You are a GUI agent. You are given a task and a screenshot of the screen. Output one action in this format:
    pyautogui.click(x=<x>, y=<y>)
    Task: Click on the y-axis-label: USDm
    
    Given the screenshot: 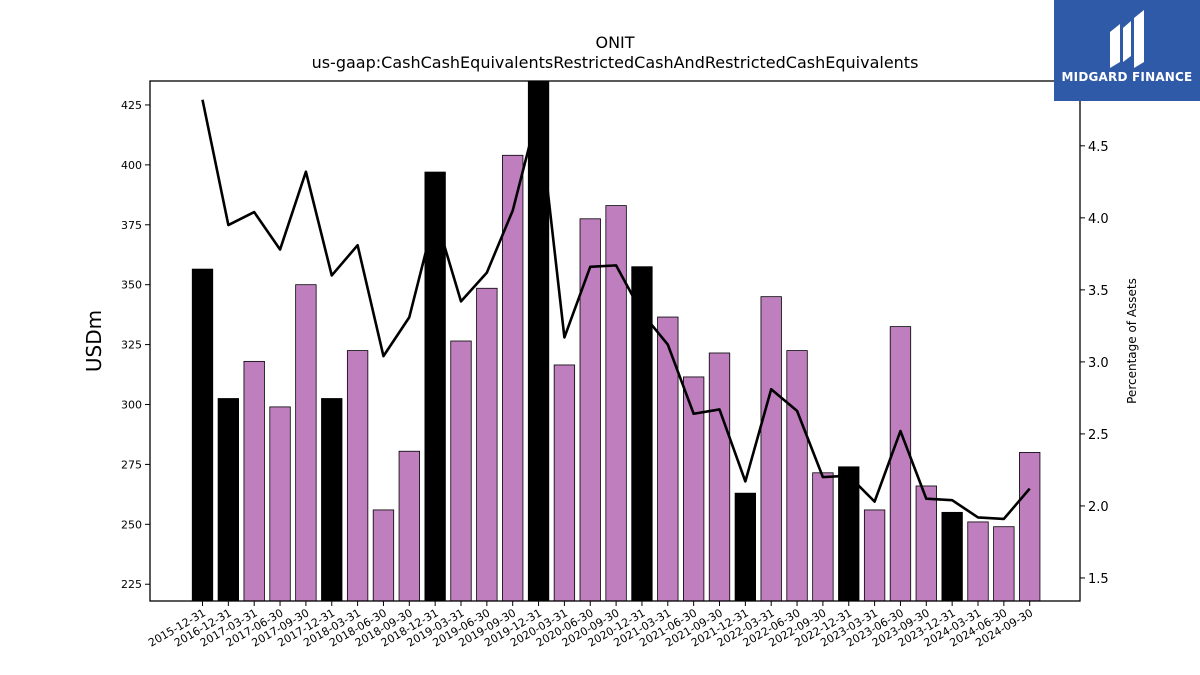 What is the action you would take?
    pyautogui.click(x=94, y=341)
    